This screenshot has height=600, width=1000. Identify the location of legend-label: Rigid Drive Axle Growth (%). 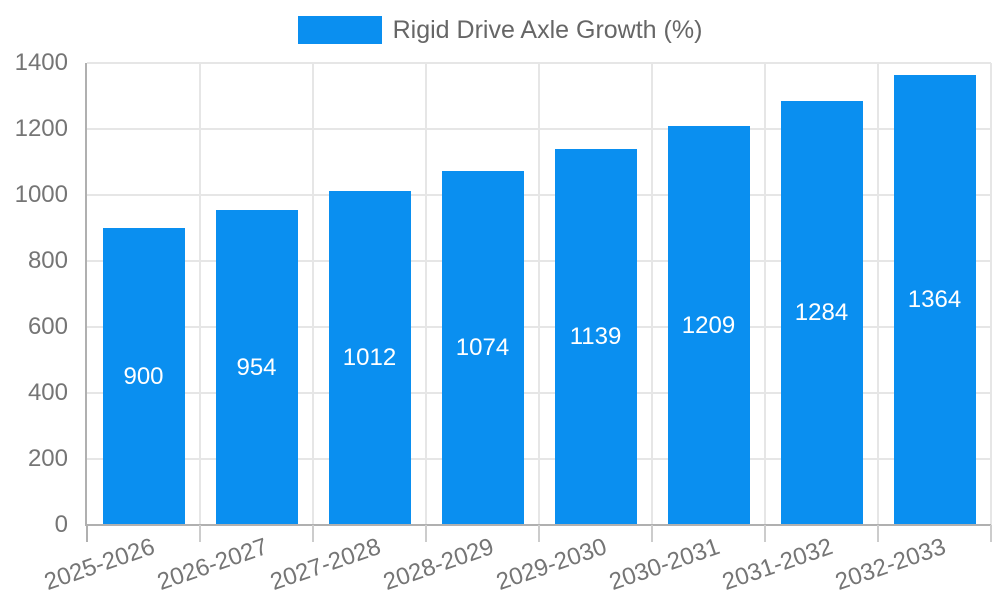
(547, 30).